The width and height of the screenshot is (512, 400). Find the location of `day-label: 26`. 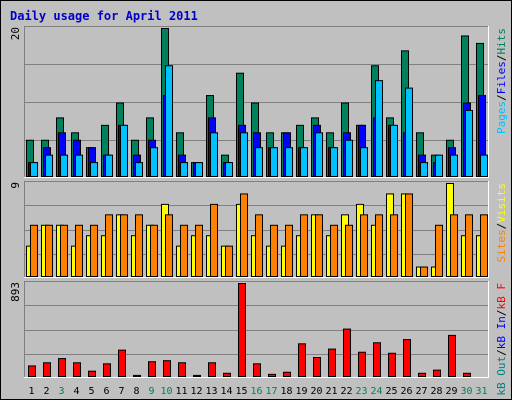

day-label: 26 is located at coordinates (406, 391).